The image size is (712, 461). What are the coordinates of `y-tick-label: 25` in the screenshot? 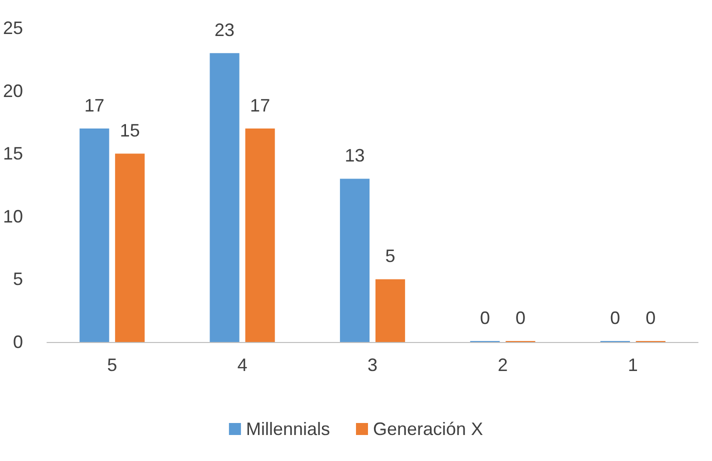 It's located at (13, 28).